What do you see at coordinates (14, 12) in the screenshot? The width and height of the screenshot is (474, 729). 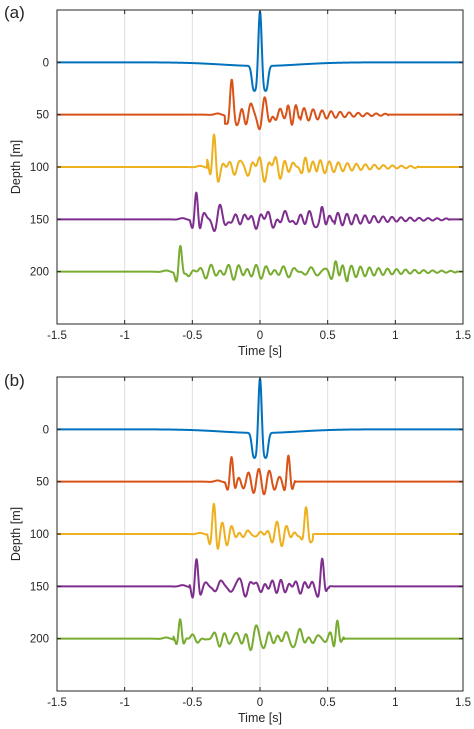 I see `panel-a-label: (a)` at bounding box center [14, 12].